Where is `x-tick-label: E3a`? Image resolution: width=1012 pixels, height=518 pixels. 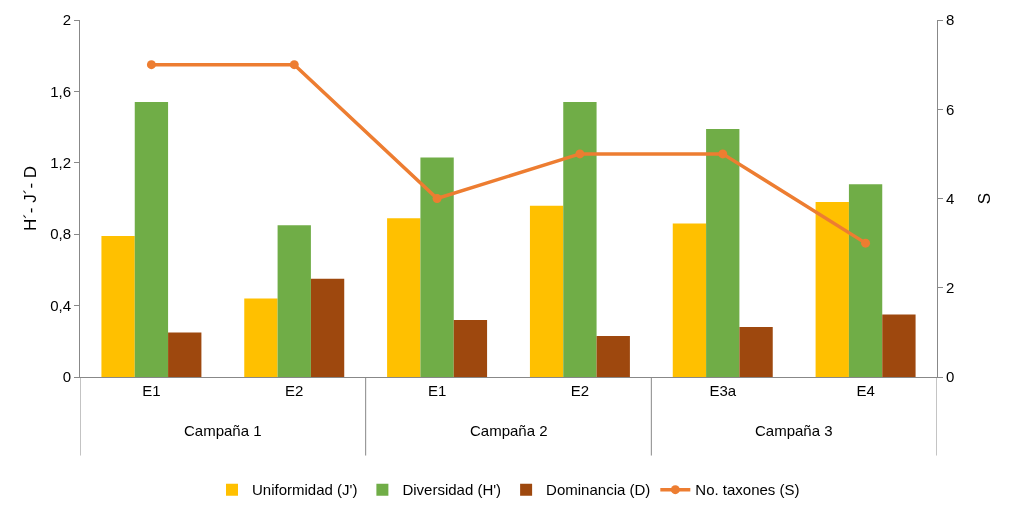
x-tick-label: E3a is located at coordinates (723, 390).